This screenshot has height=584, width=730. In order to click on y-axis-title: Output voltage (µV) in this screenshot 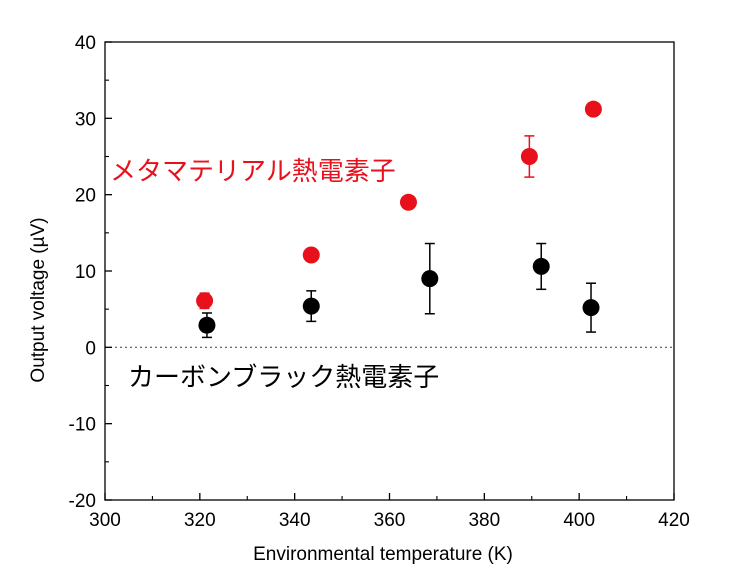, I will do `click(38, 299)`.